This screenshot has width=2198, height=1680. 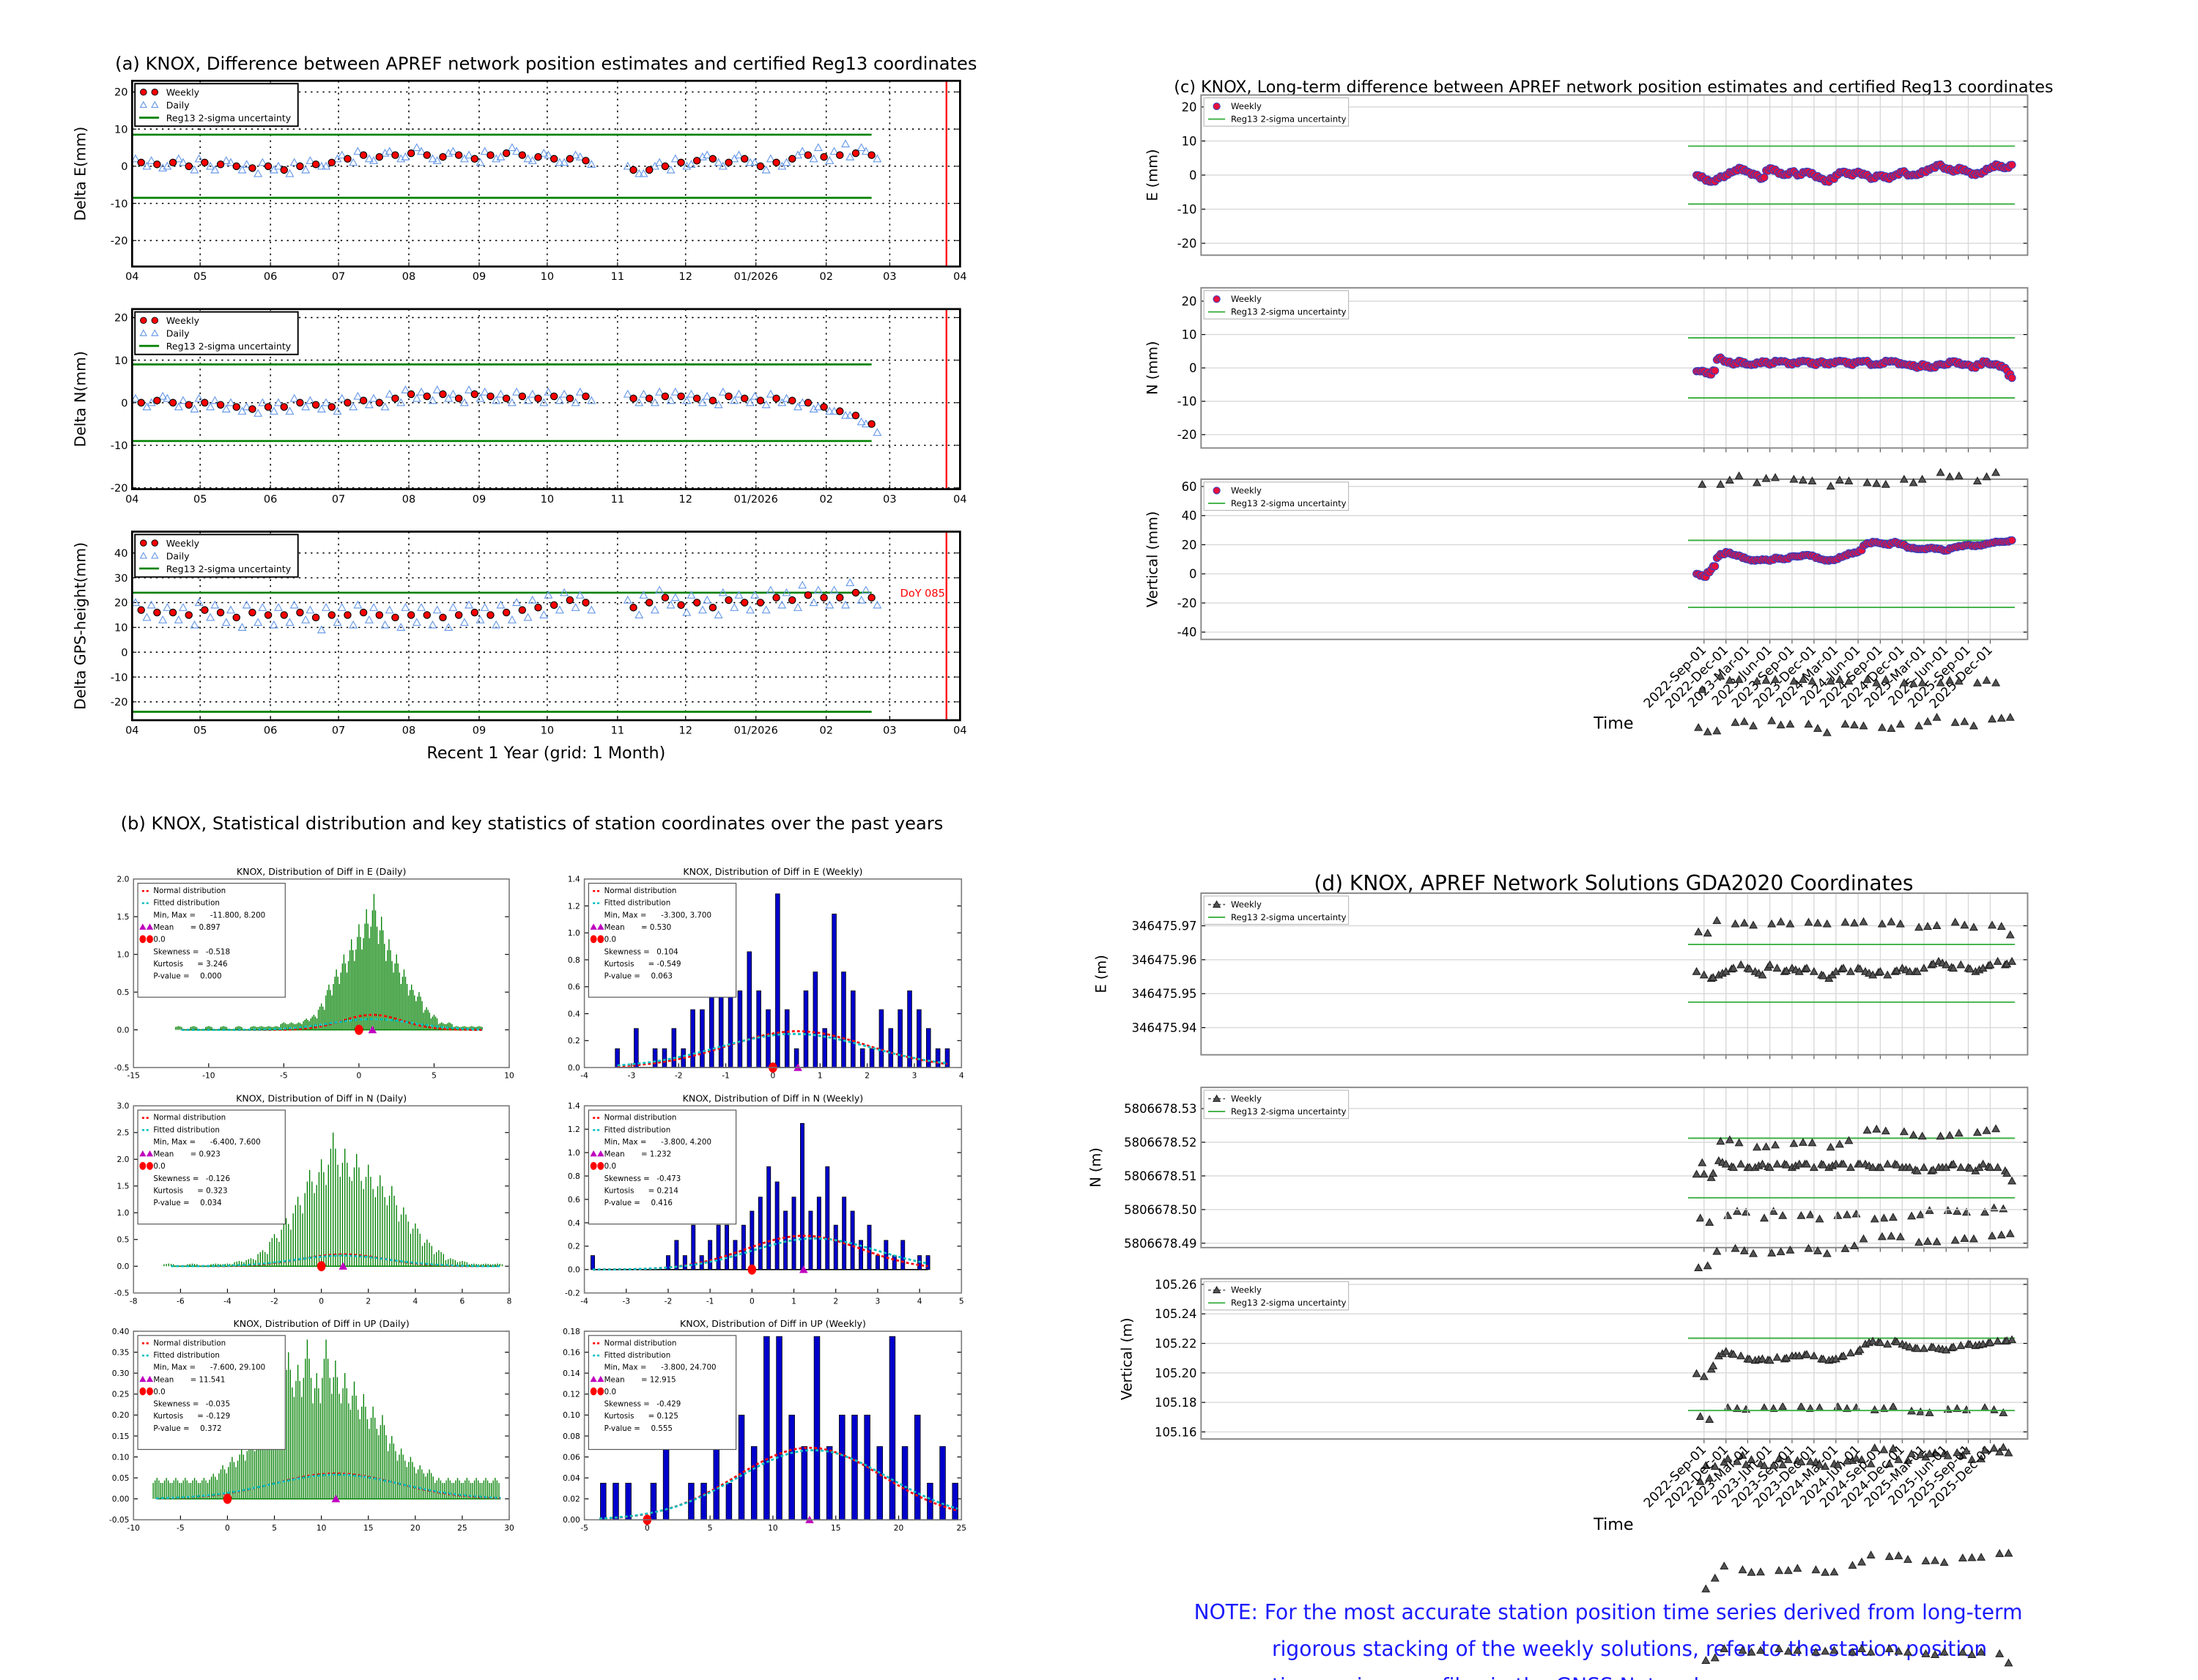 What do you see at coordinates (270, 730) in the screenshot?
I see `x-tick-label: 06` at bounding box center [270, 730].